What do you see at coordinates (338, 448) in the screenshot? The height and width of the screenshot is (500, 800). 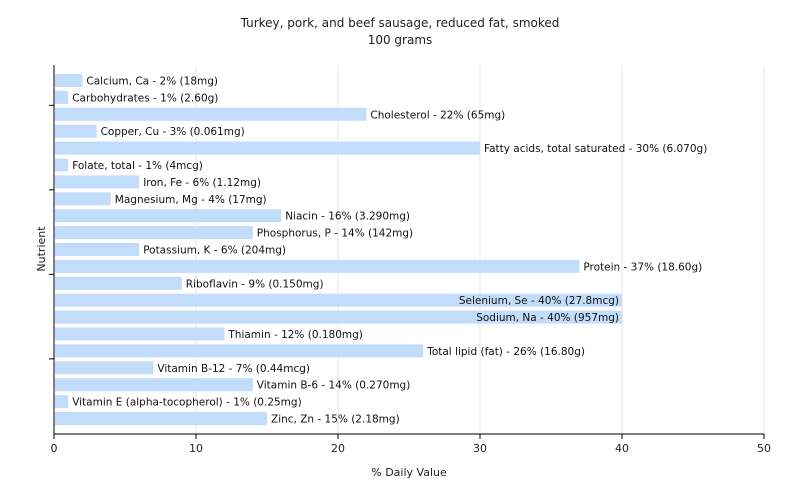 I see `x-tick-label: 20` at bounding box center [338, 448].